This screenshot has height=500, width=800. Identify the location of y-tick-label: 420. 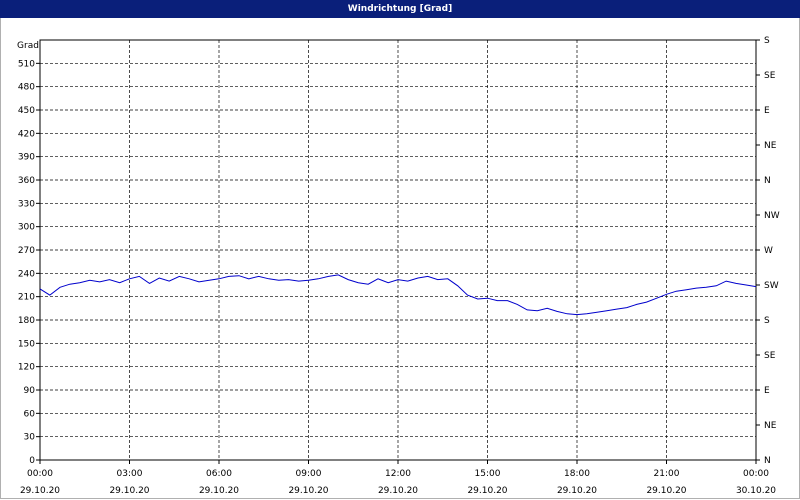
(26, 134).